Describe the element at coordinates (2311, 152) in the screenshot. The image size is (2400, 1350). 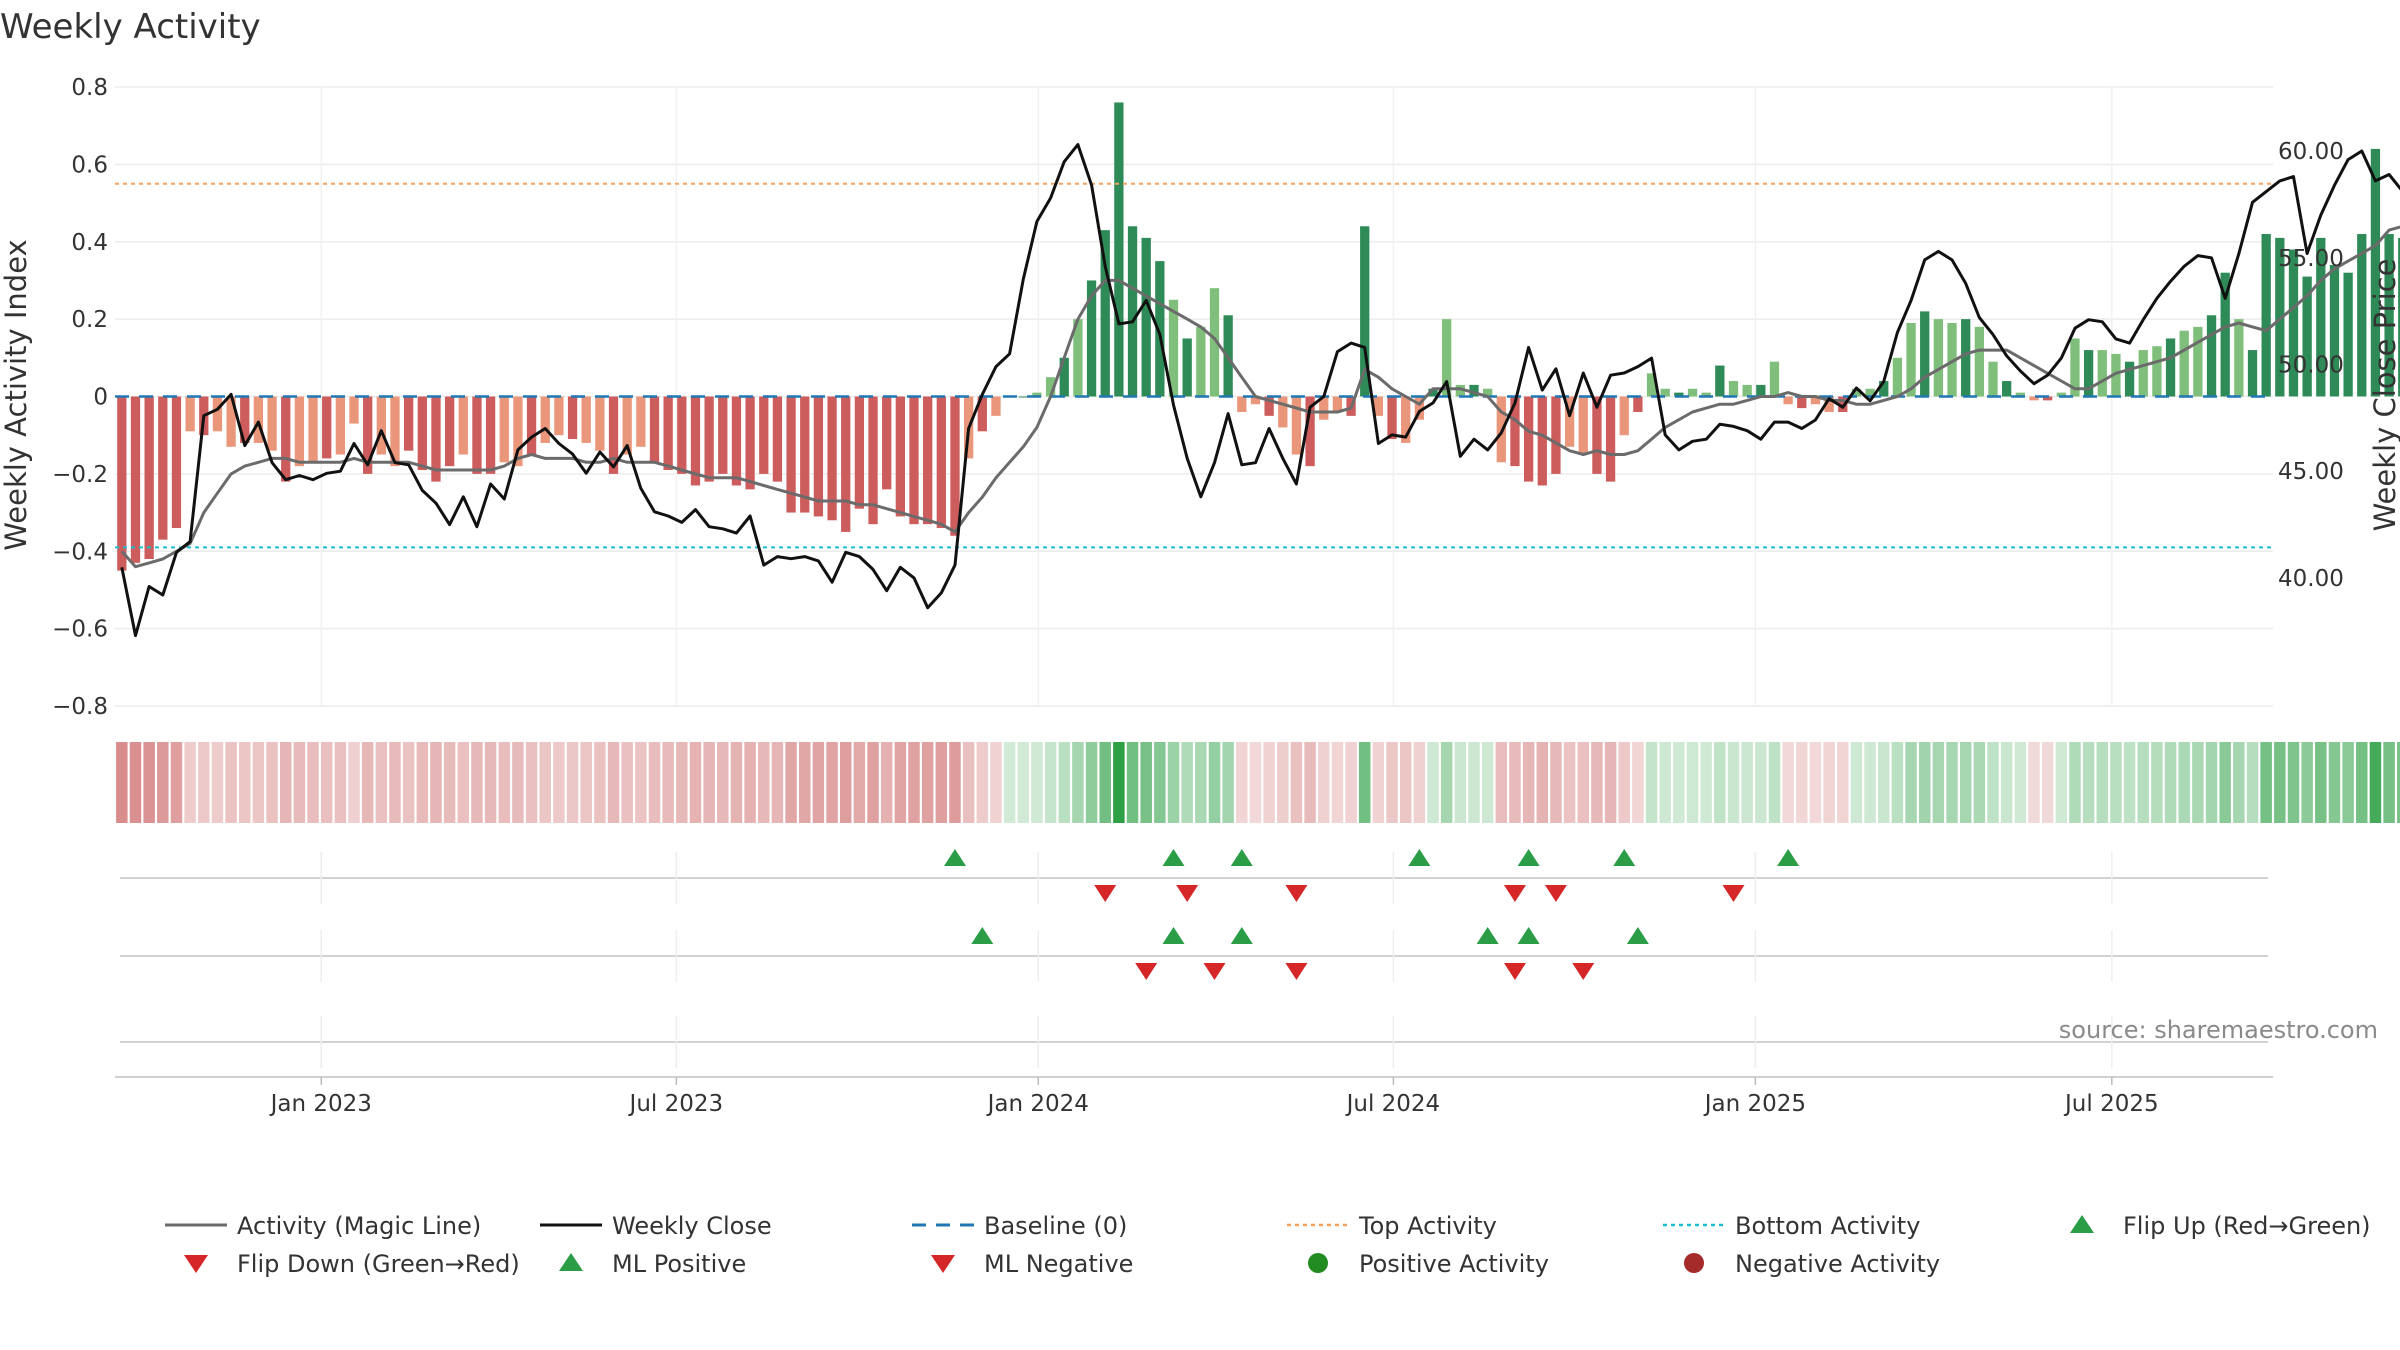
I see `y2-tick-label: 60.00` at that location.